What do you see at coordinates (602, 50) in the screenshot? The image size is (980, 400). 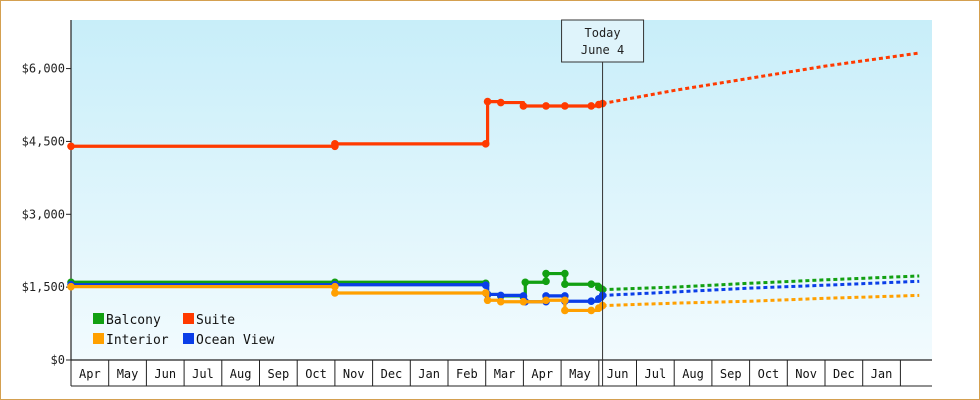 I see `today-date-label: June 4` at bounding box center [602, 50].